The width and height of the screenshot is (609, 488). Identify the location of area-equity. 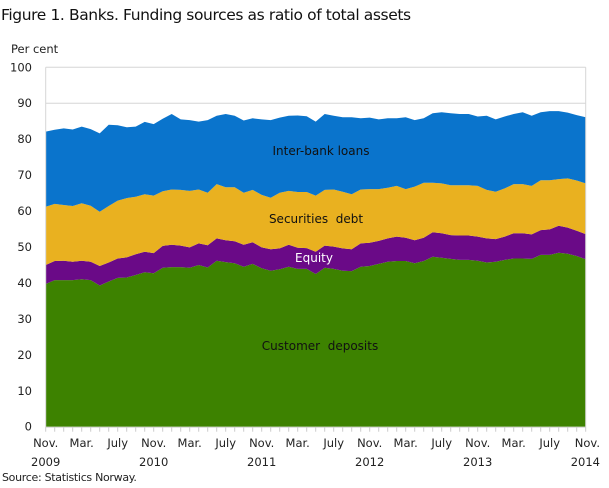
(315, 255).